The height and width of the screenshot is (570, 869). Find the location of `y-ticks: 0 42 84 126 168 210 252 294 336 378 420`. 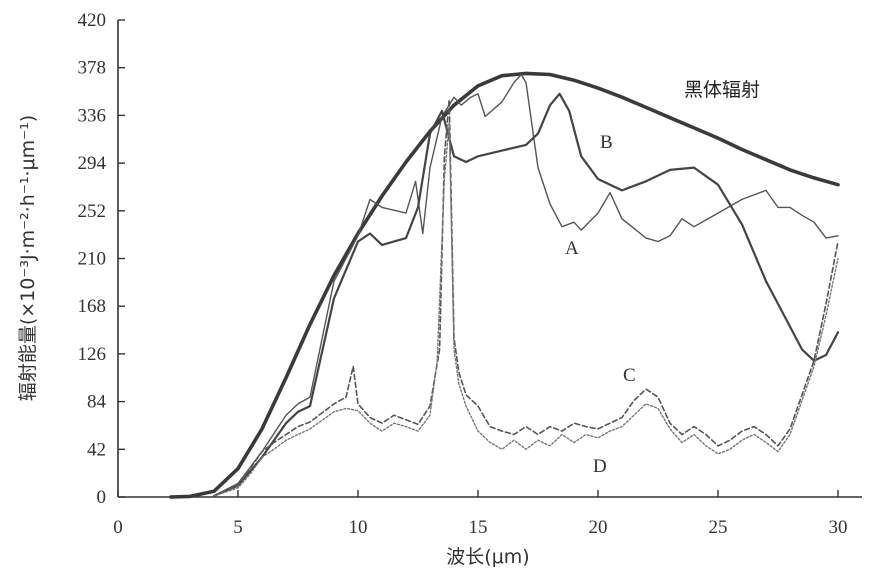

y-ticks: 0 42 84 126 168 210 252 294 336 378 420 is located at coordinates (101, 259).